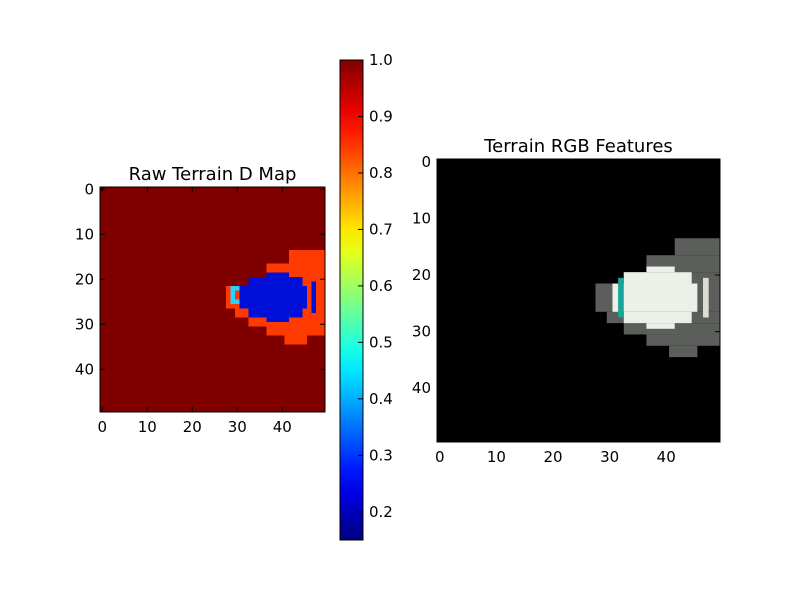 The image size is (800, 600). What do you see at coordinates (381, 342) in the screenshot?
I see `colorbar-tick-label: 0.5` at bounding box center [381, 342].